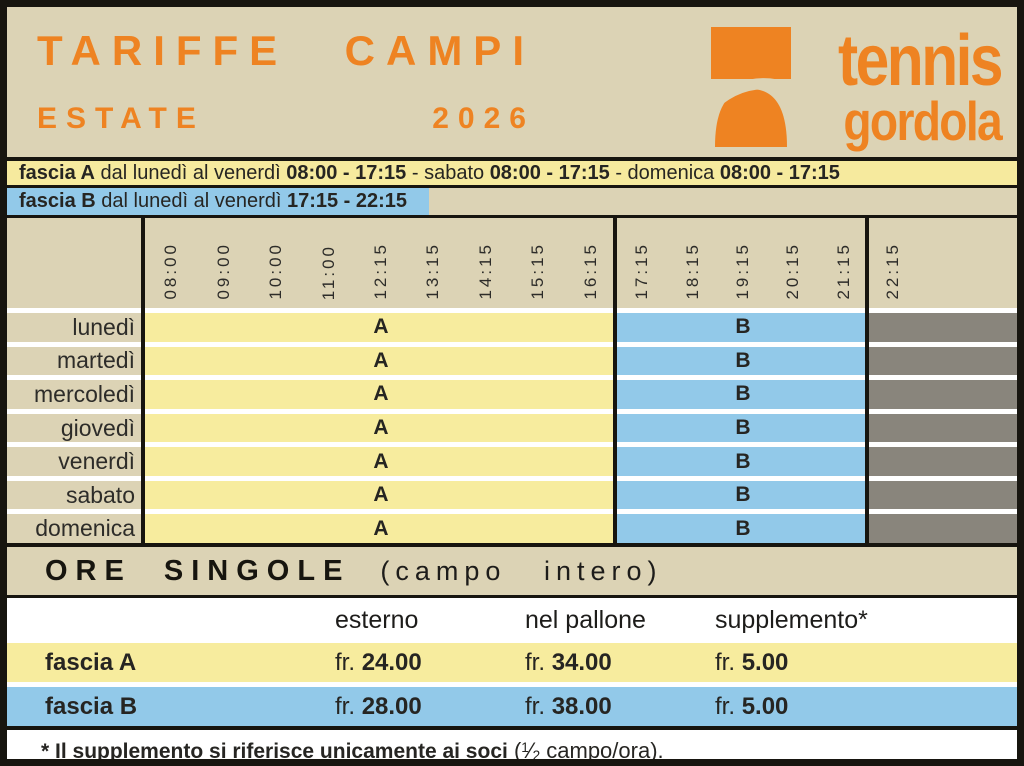 The height and width of the screenshot is (766, 1024). What do you see at coordinates (430, 707) in the screenshot?
I see `price-value-esterno: fr. 28.00` at bounding box center [430, 707].